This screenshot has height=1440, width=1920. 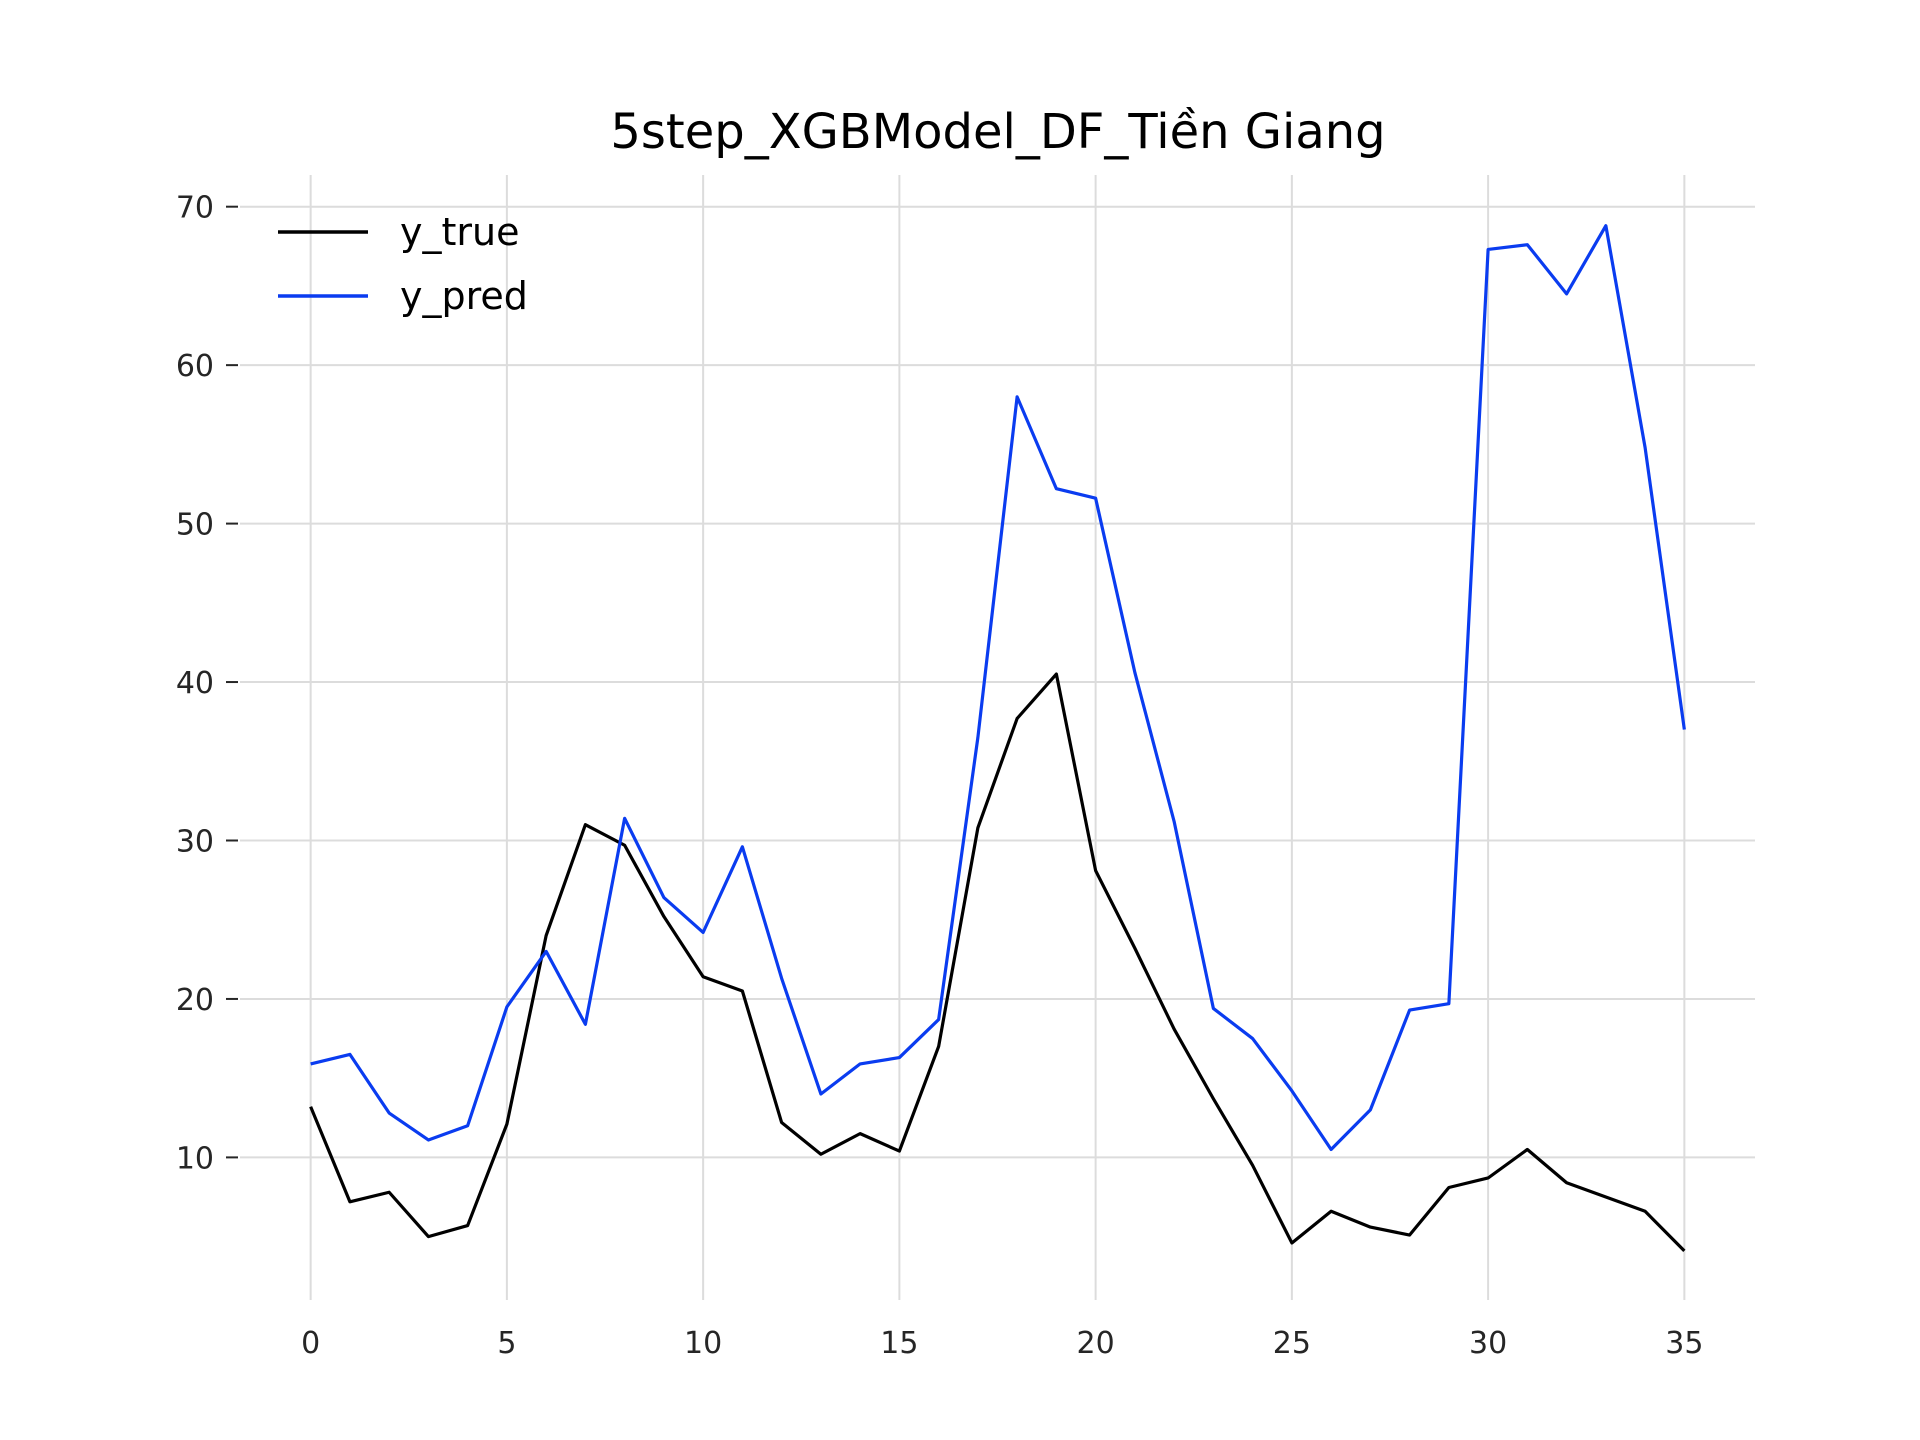 What do you see at coordinates (195, 525) in the screenshot?
I see `y-tick-label: 50` at bounding box center [195, 525].